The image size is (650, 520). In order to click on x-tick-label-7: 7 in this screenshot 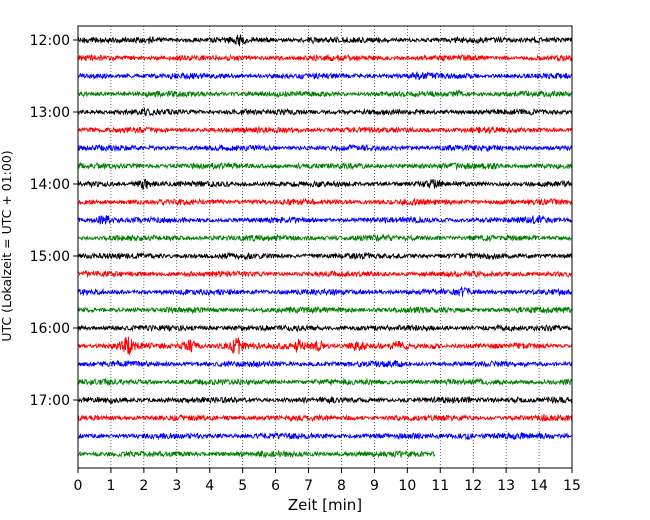, I will do `click(308, 486)`.